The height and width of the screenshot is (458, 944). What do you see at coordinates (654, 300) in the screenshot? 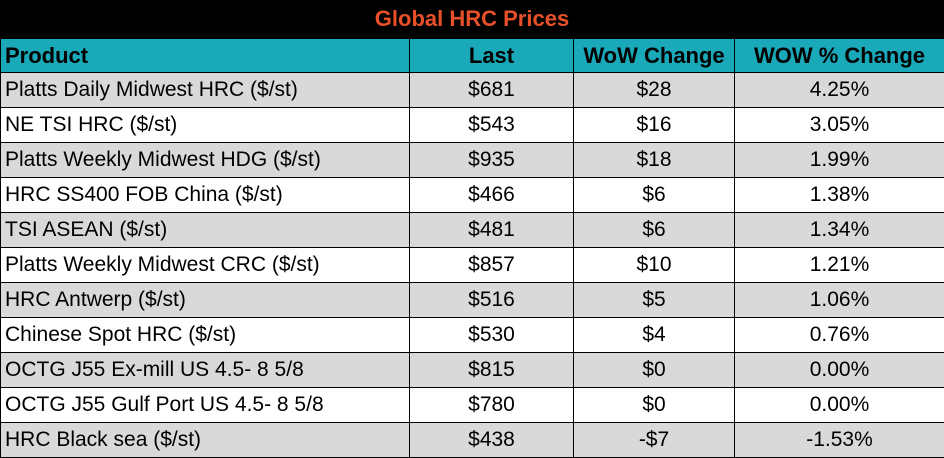
I see `wow-change-cell: $5` at bounding box center [654, 300].